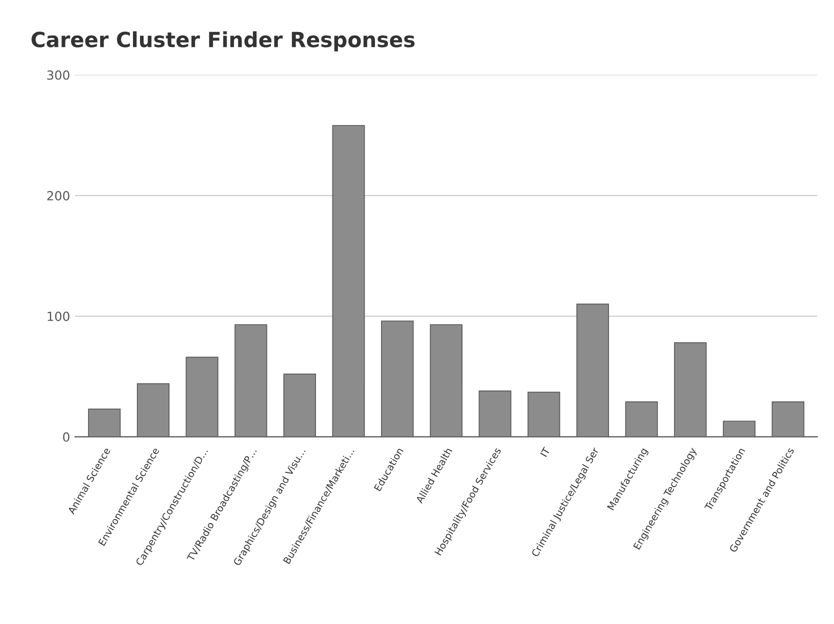  What do you see at coordinates (58, 75) in the screenshot?
I see `y-tick-label: 300` at bounding box center [58, 75].